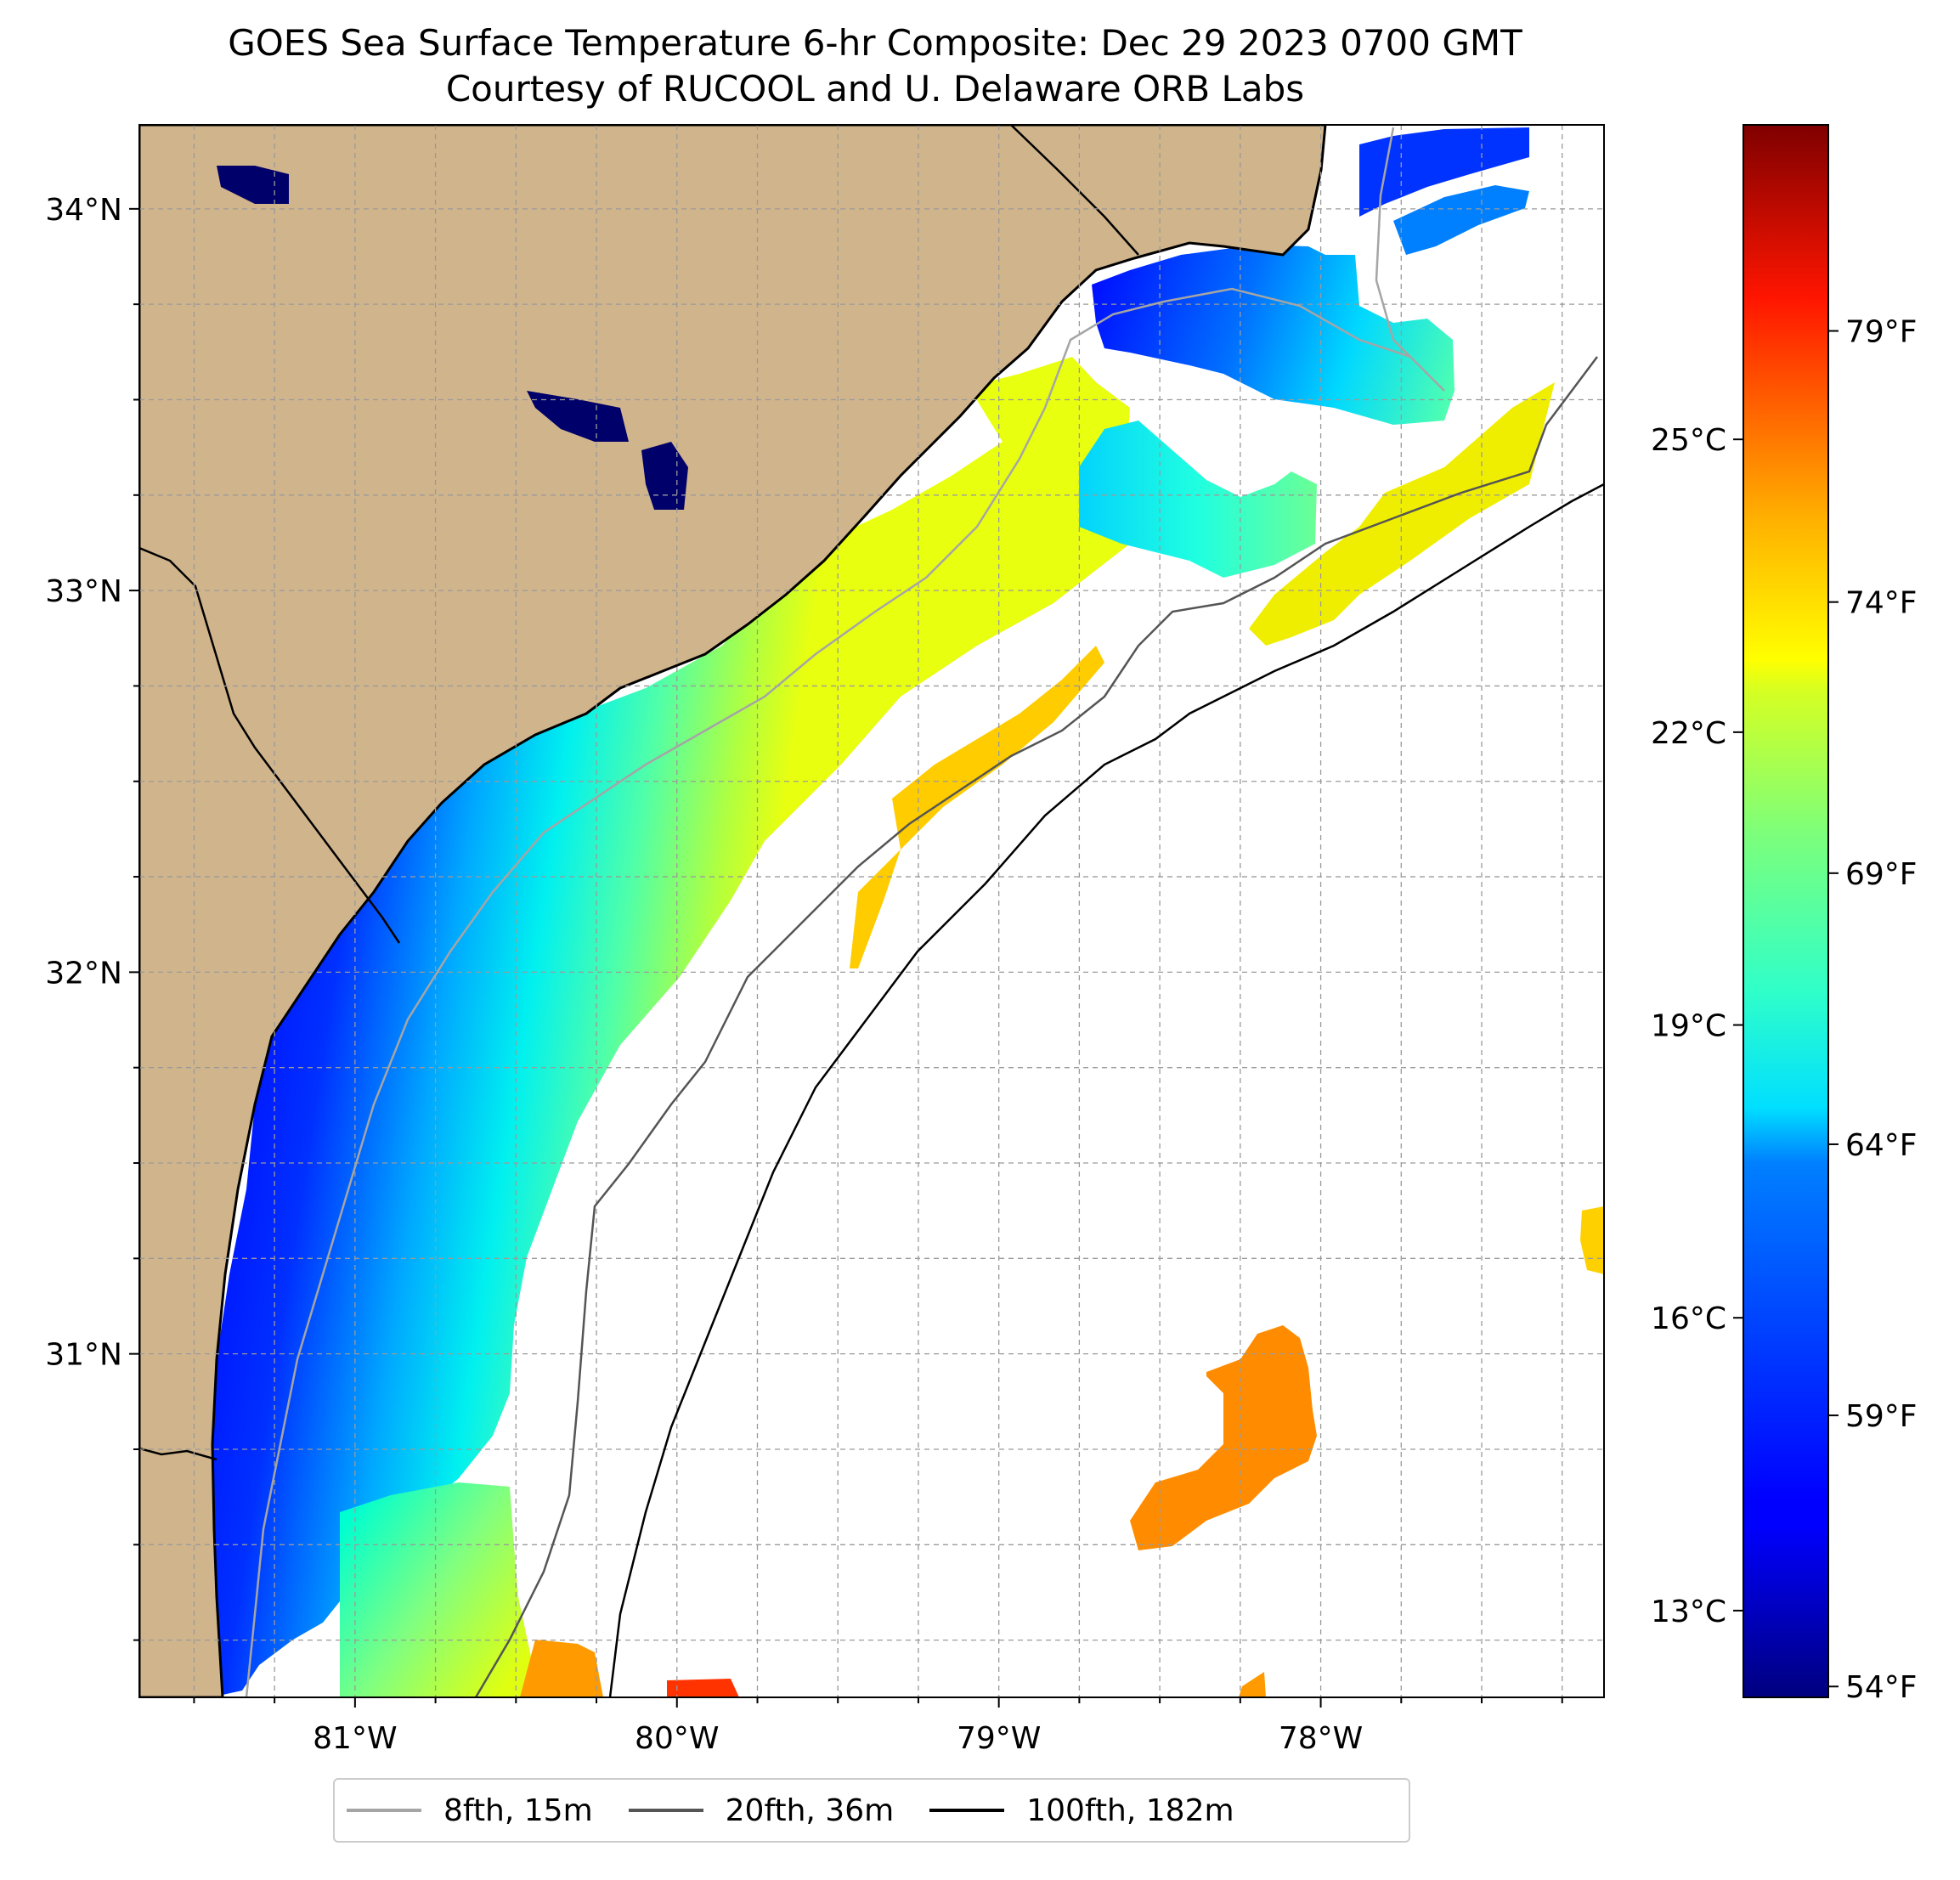 This screenshot has height=1880, width=1960. I want to click on colorbar-f-label: 74°F, so click(1882, 604).